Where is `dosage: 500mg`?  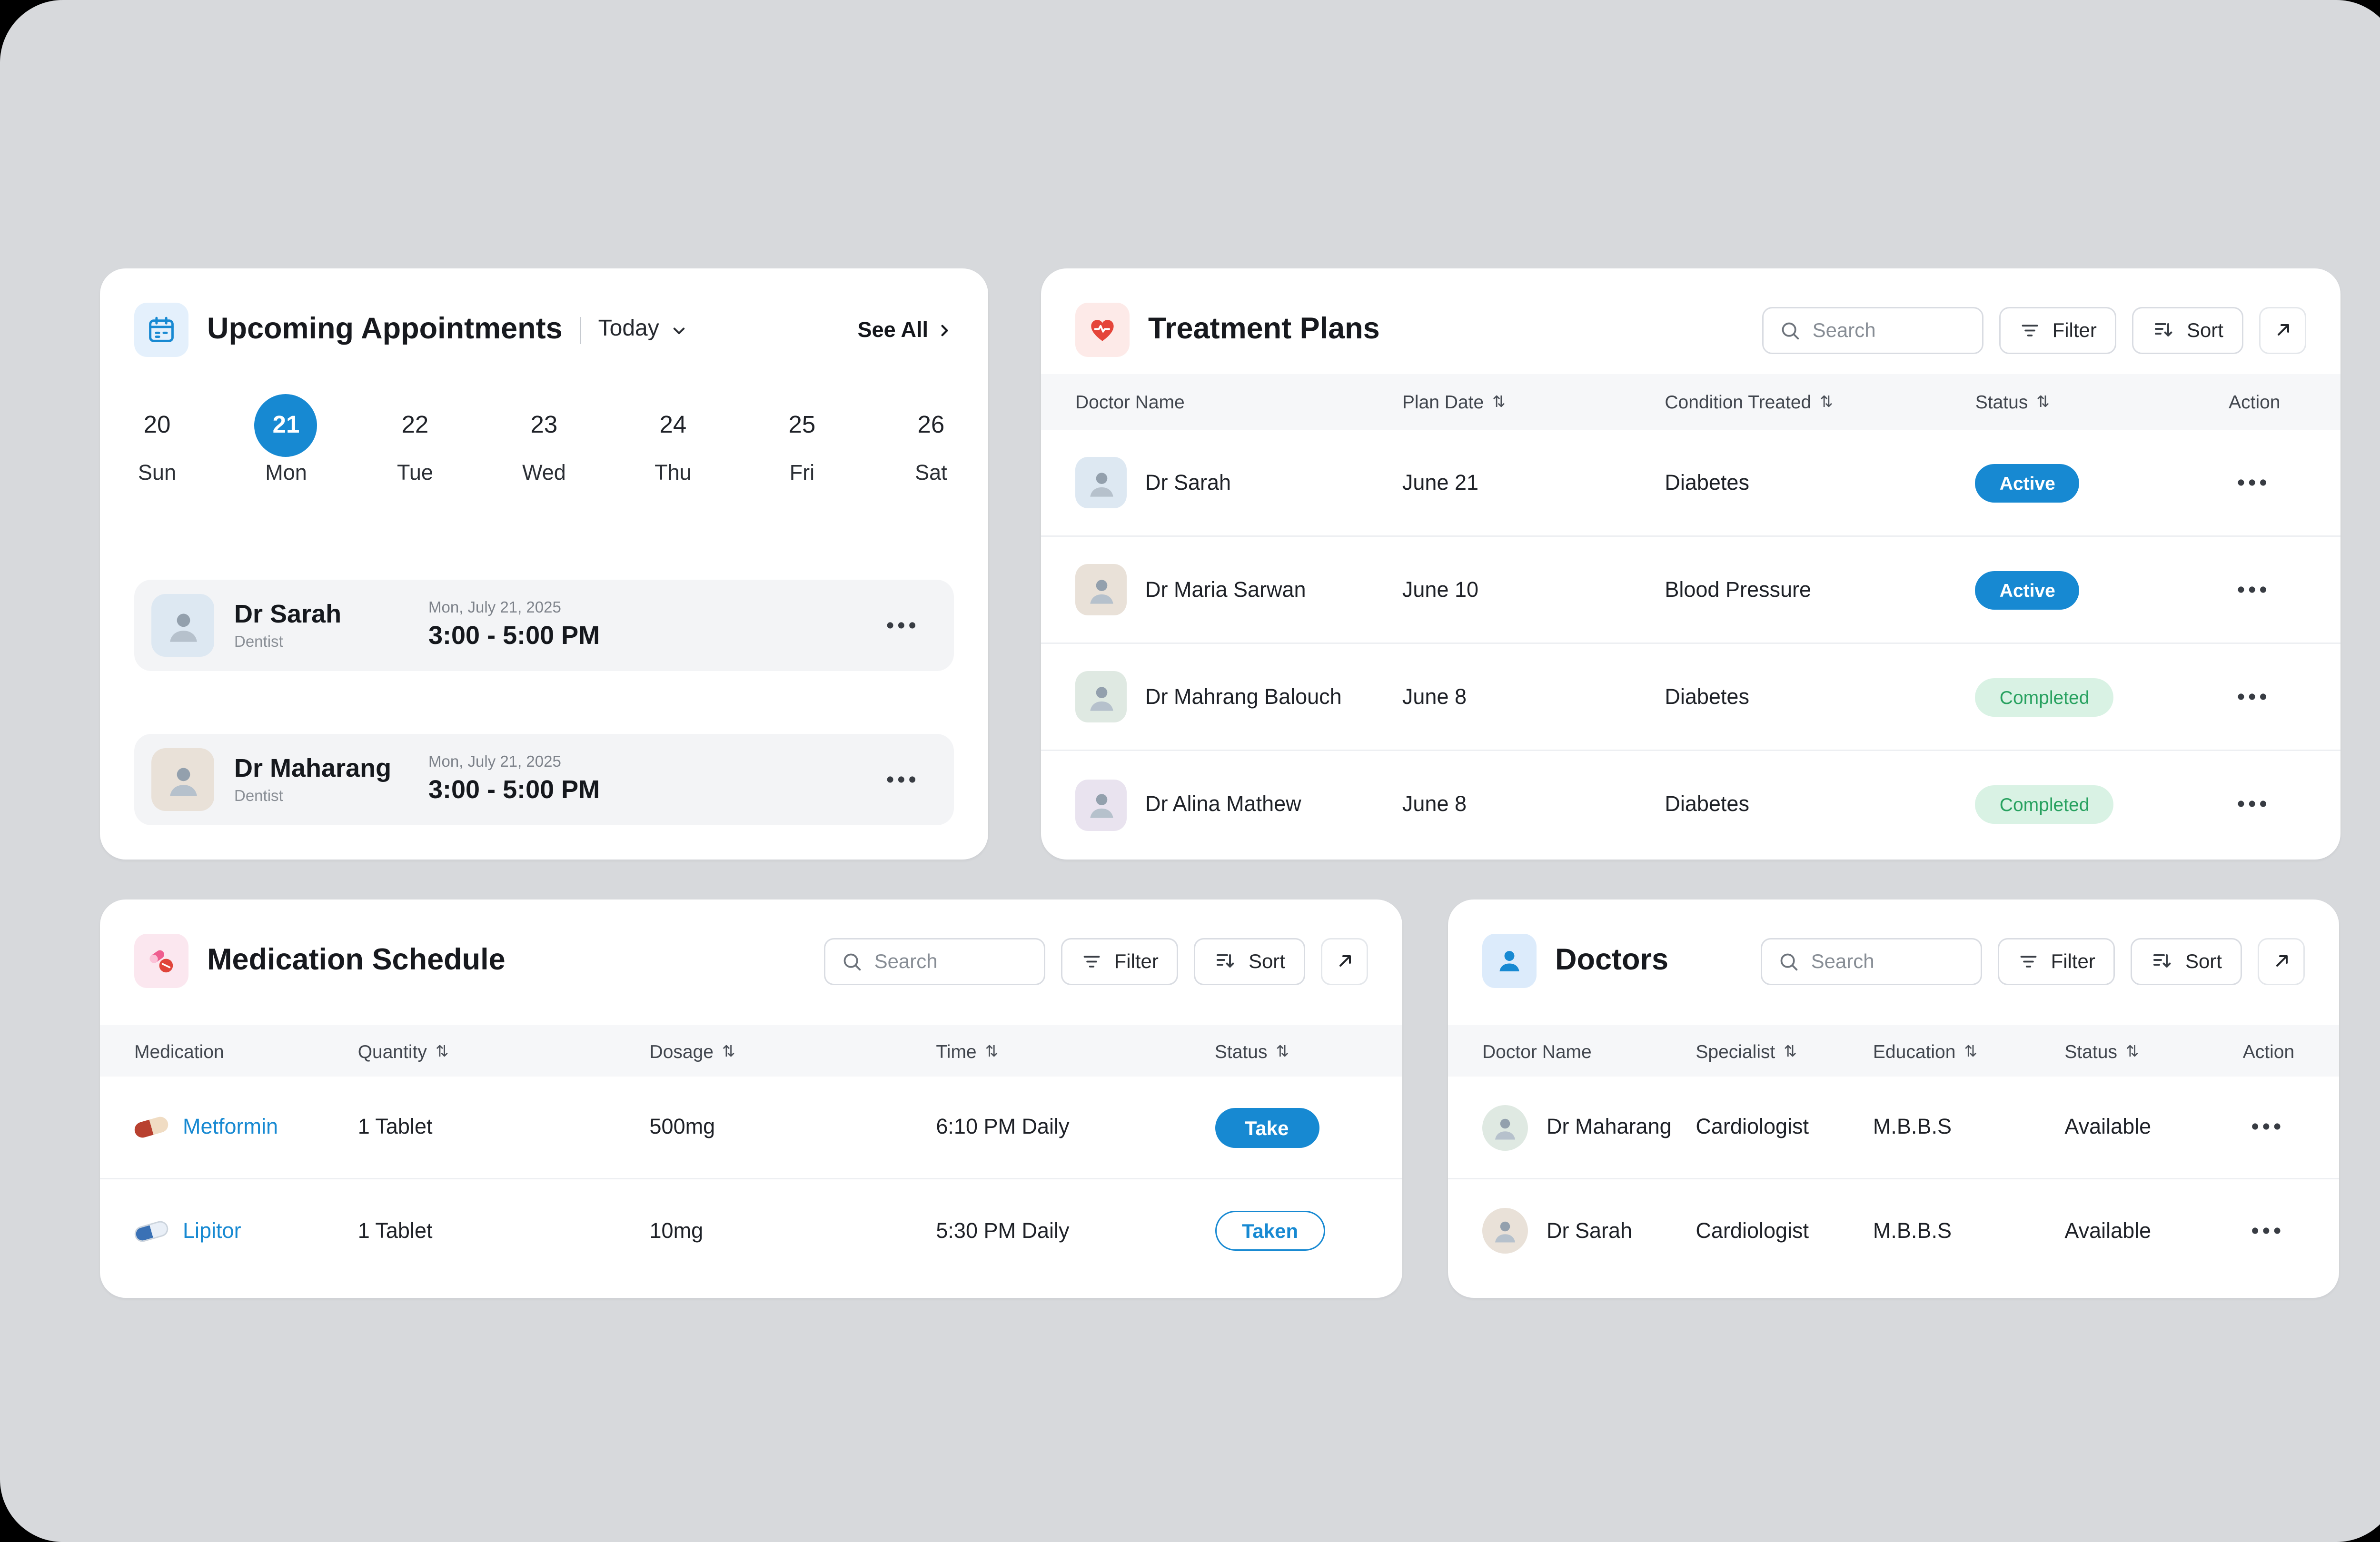 dosage: 500mg is located at coordinates (682, 1127).